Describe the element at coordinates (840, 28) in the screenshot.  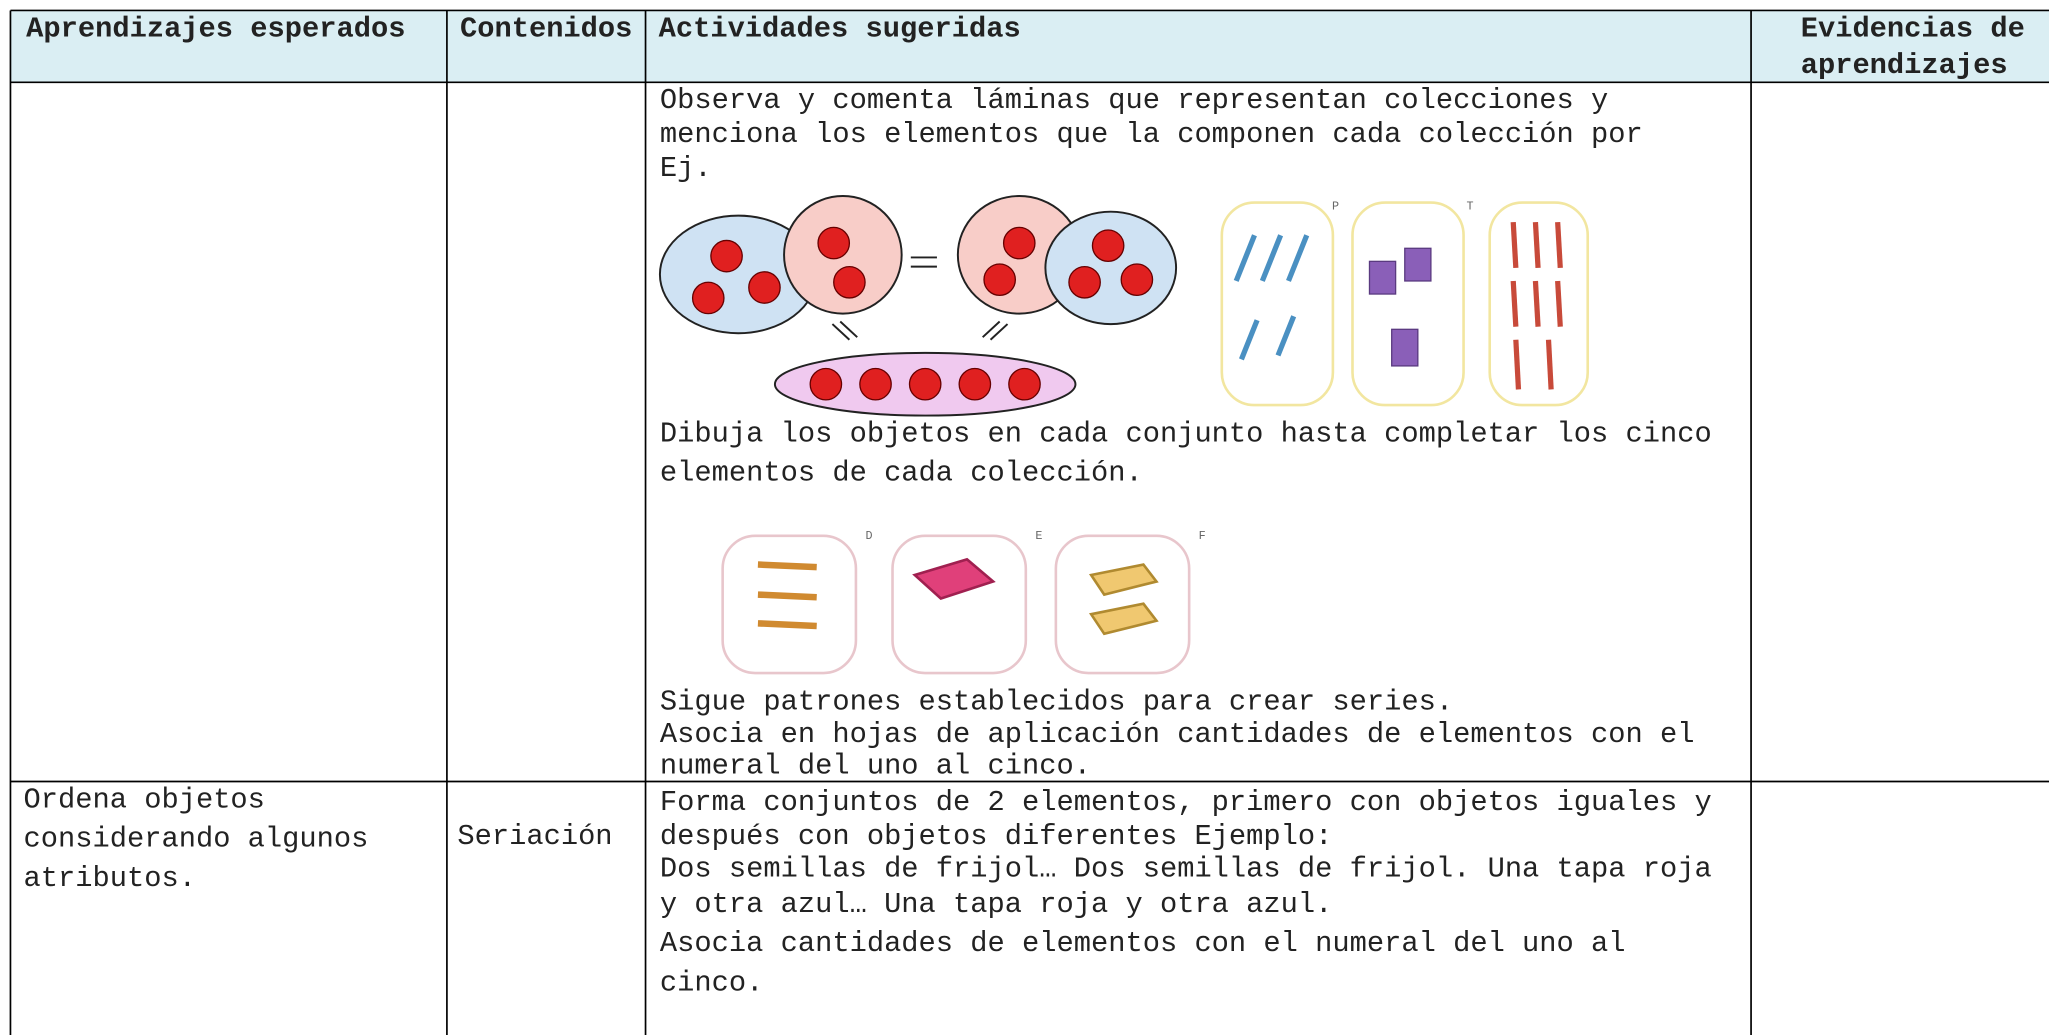
I see `header-cell: Actividades sugeridas` at that location.